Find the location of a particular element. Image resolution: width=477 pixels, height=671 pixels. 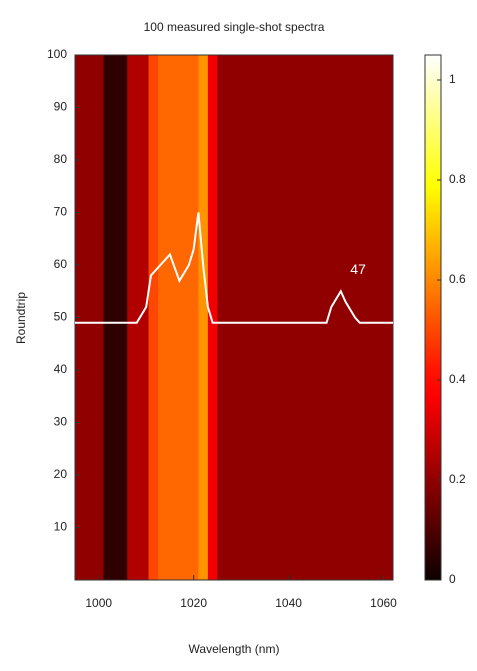

y-axis-label: Roundtrip is located at coordinates (21, 318).